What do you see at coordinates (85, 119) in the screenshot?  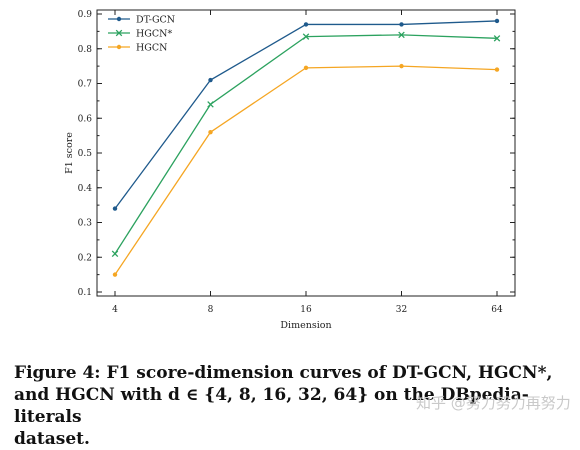 I see `y-tick-label: 0.6` at bounding box center [85, 119].